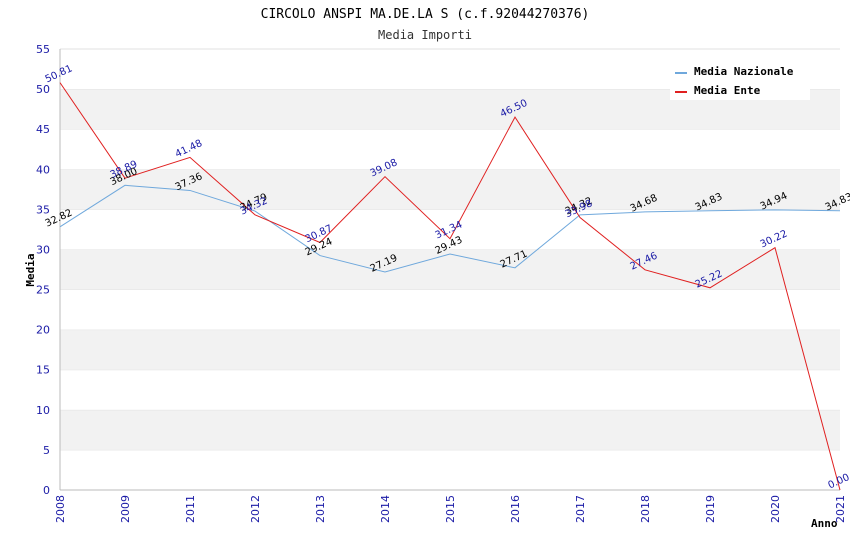 This screenshot has height=550, width=850. Describe the element at coordinates (43, 270) in the screenshot. I see `y-tick-labels: 0 5 10 15 20 25 30 35 40 45 50 55` at that location.